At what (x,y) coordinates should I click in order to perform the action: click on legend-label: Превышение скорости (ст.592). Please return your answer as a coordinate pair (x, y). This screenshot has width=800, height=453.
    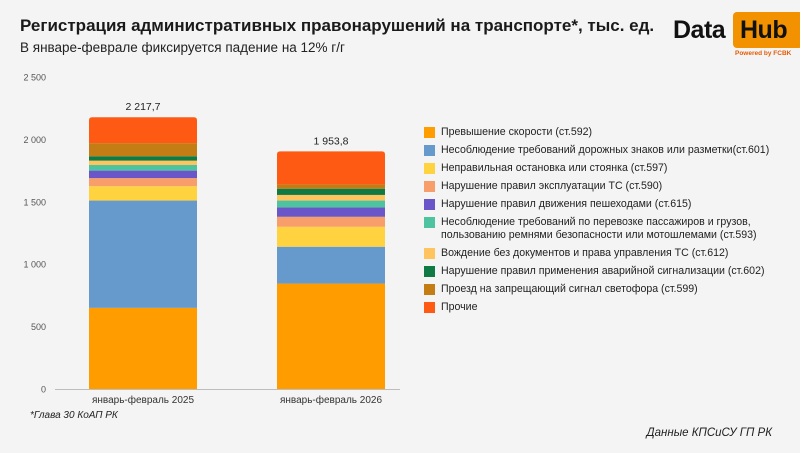
    Looking at the image, I should click on (517, 132).